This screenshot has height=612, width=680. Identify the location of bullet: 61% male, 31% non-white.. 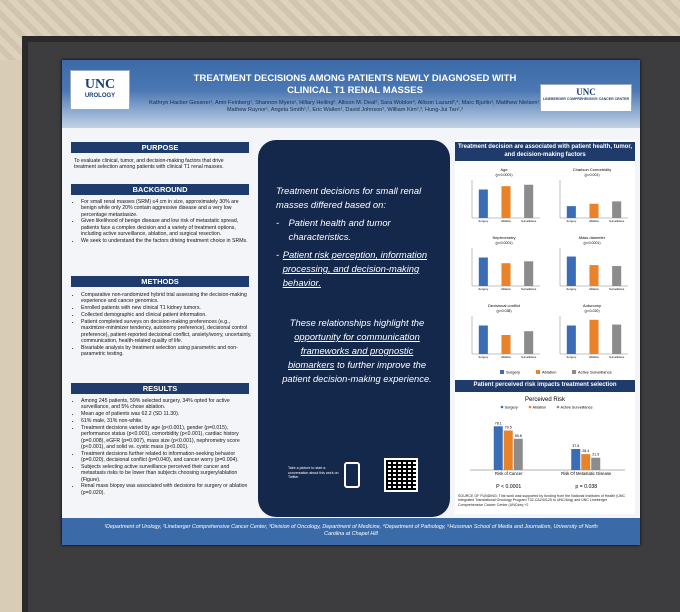
(167, 421).